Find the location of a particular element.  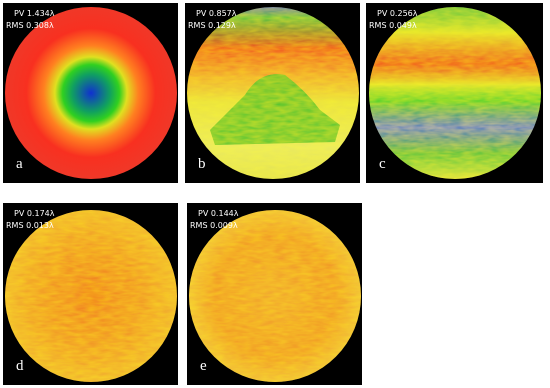

panel-e: PV 0.144λ RMS 0.009λ e is located at coordinates (274, 294).